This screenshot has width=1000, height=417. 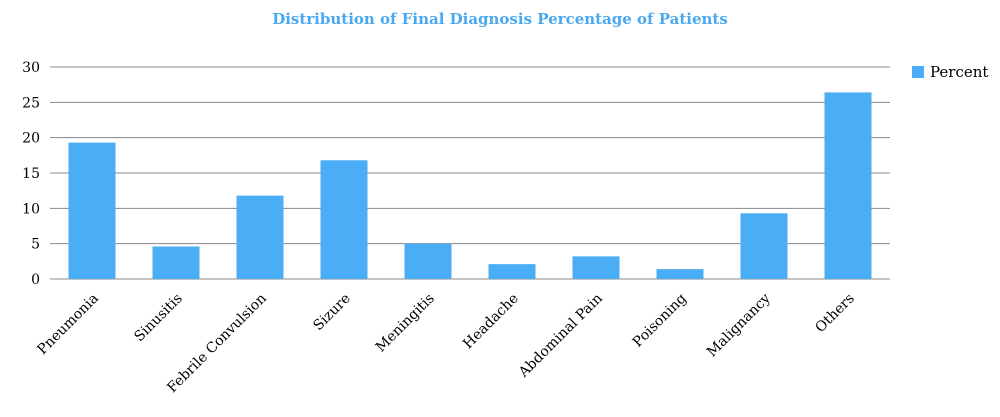 What do you see at coordinates (31, 103) in the screenshot?
I see `y-tick-label: 25` at bounding box center [31, 103].